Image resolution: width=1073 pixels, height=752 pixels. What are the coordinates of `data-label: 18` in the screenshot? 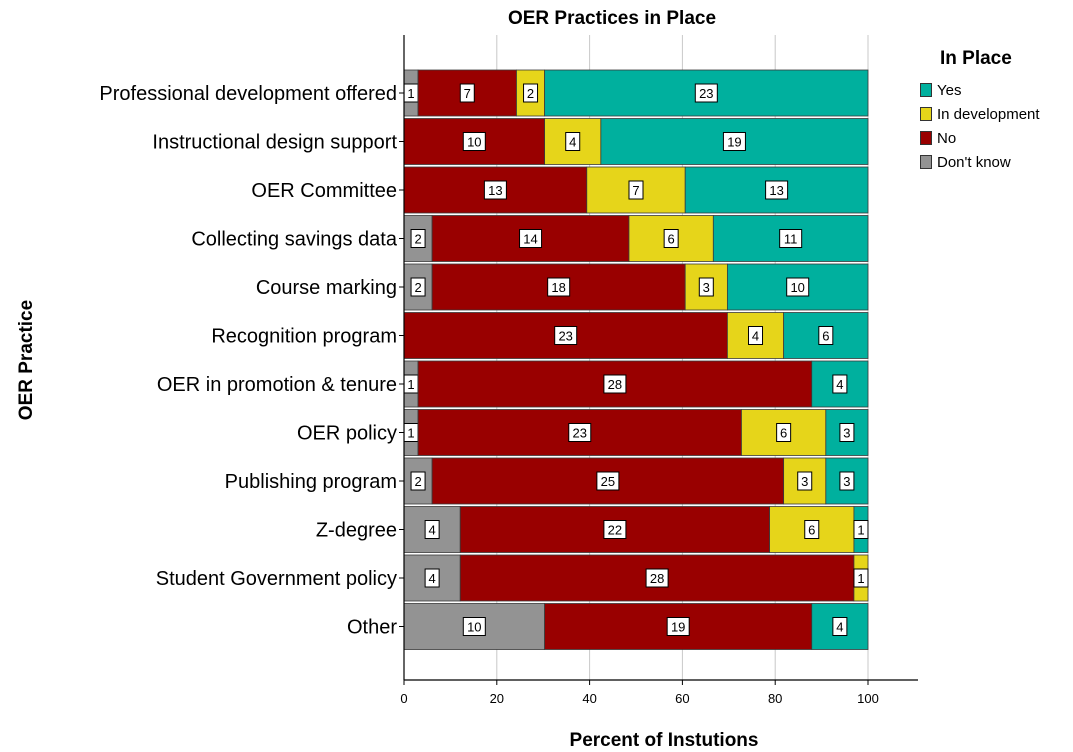 It's located at (558, 287).